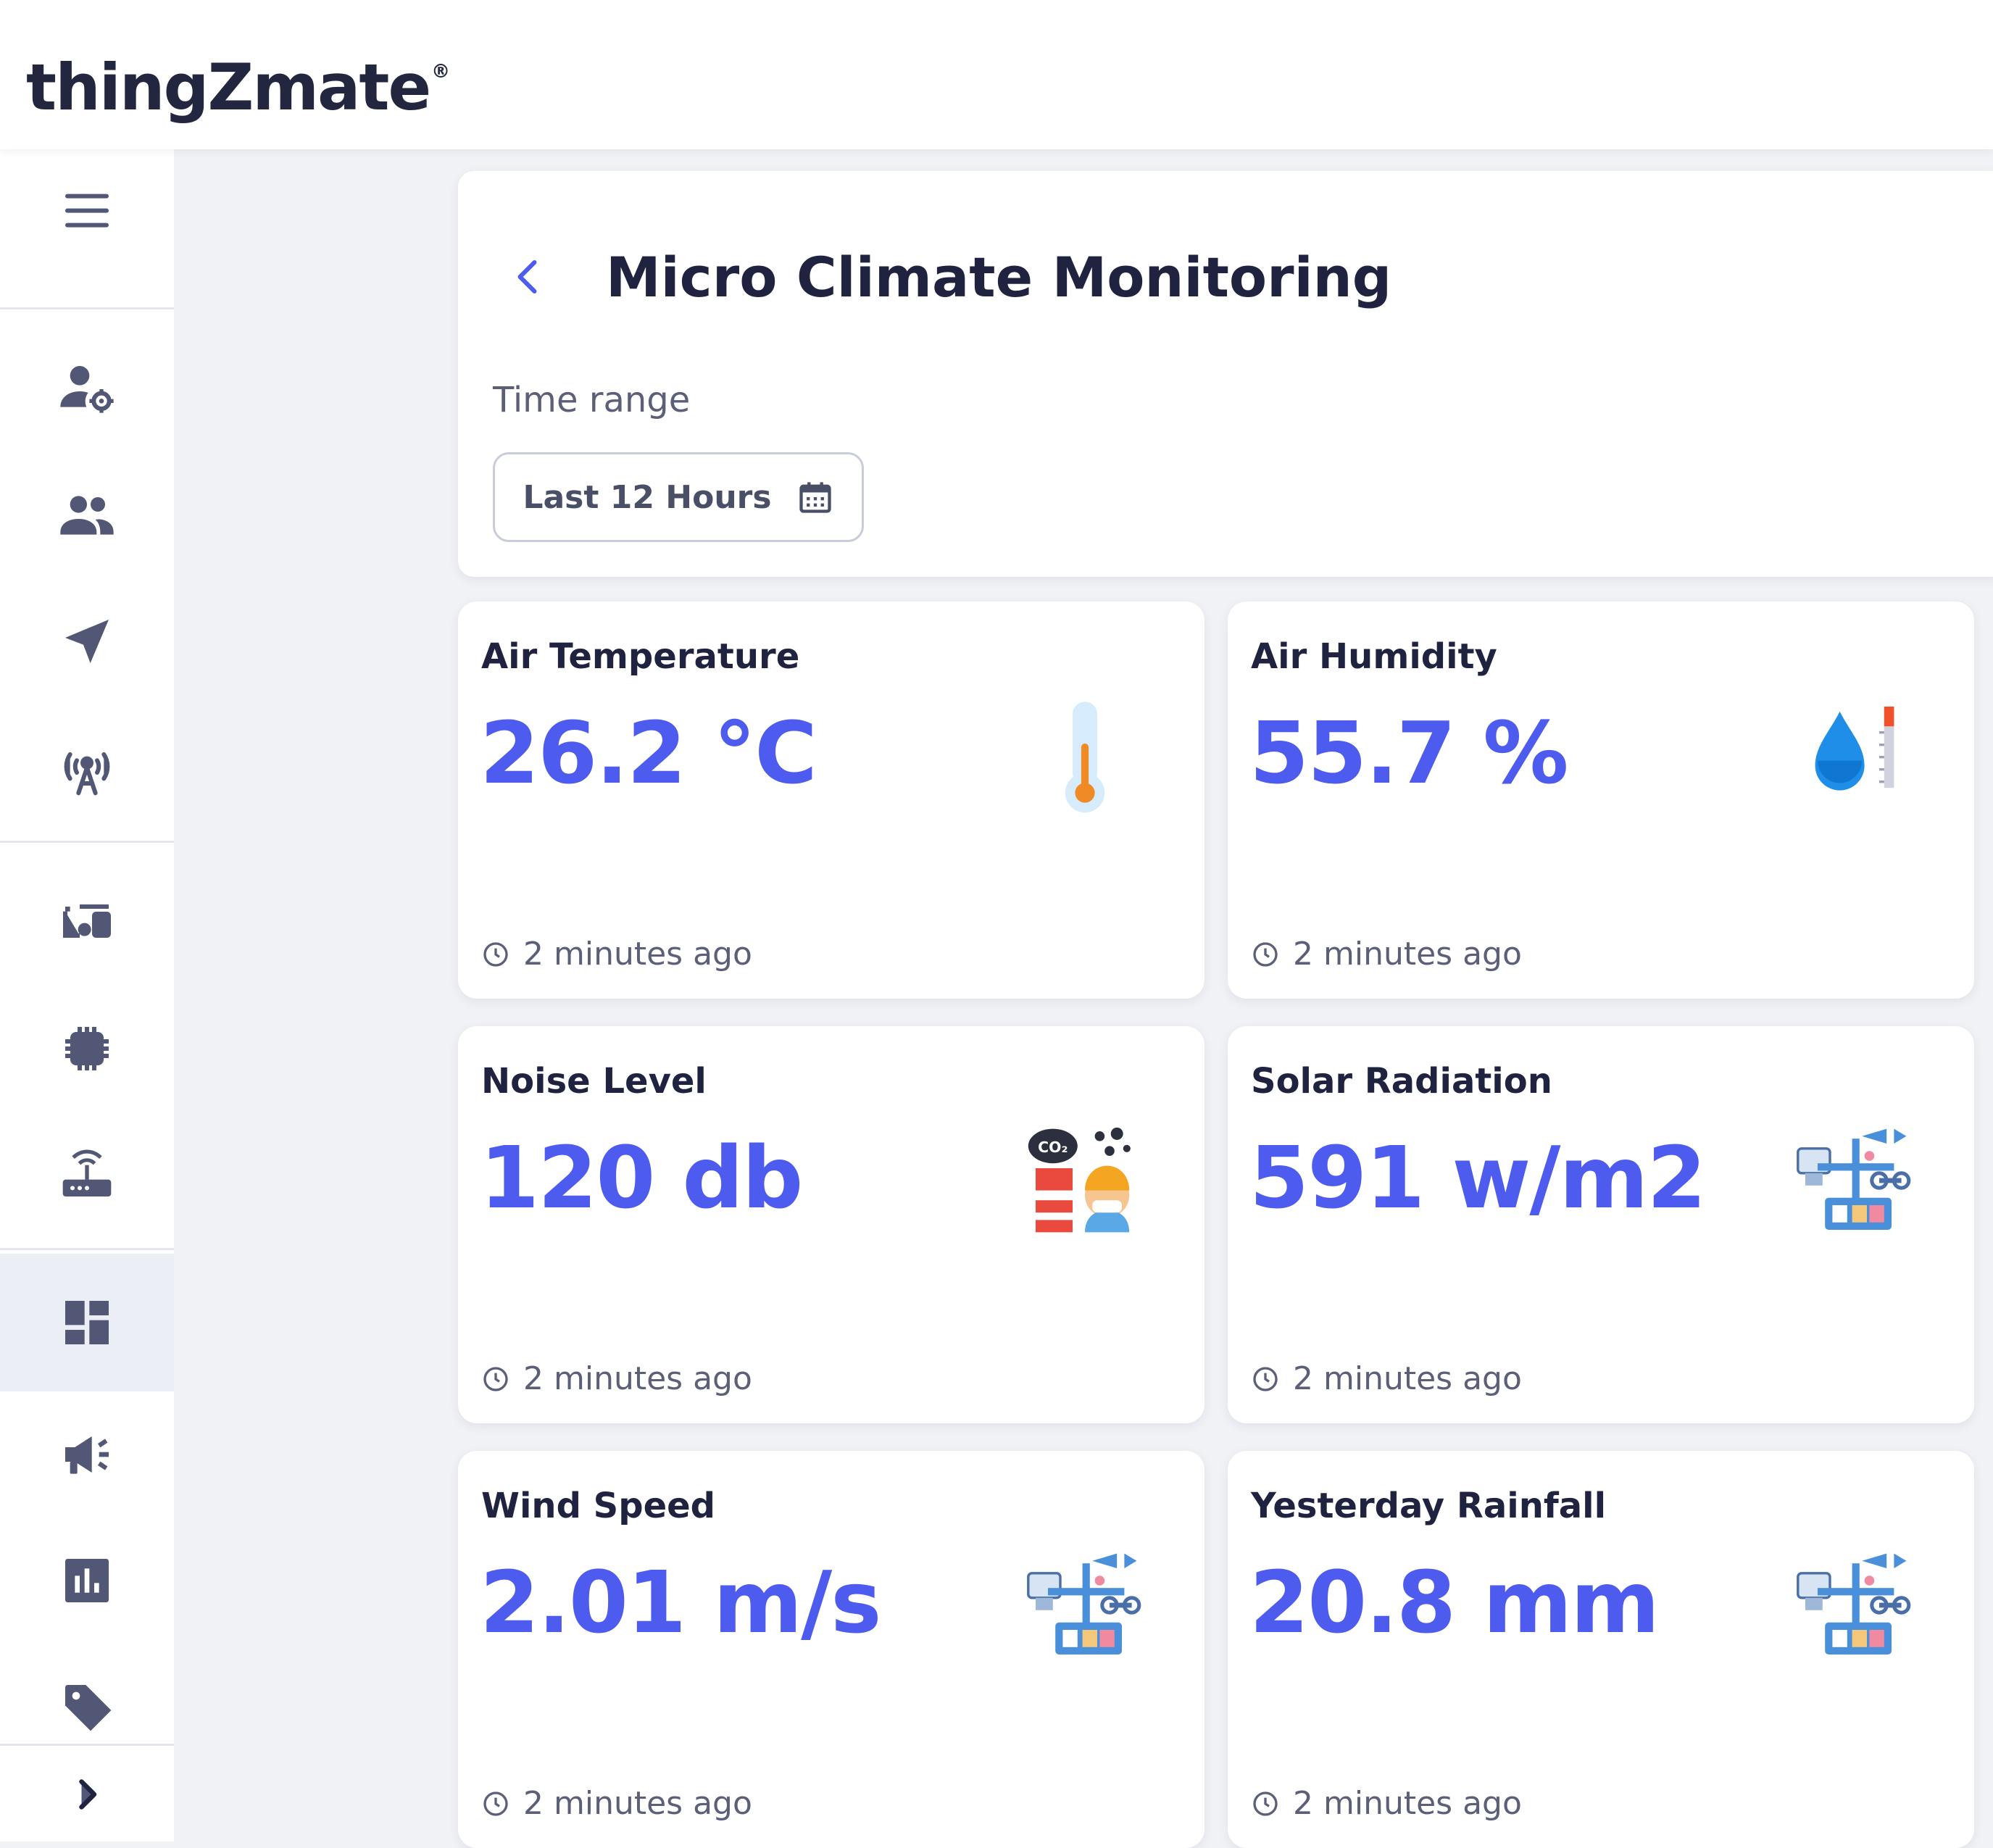  I want to click on sidebar-item-router, so click(87, 1174).